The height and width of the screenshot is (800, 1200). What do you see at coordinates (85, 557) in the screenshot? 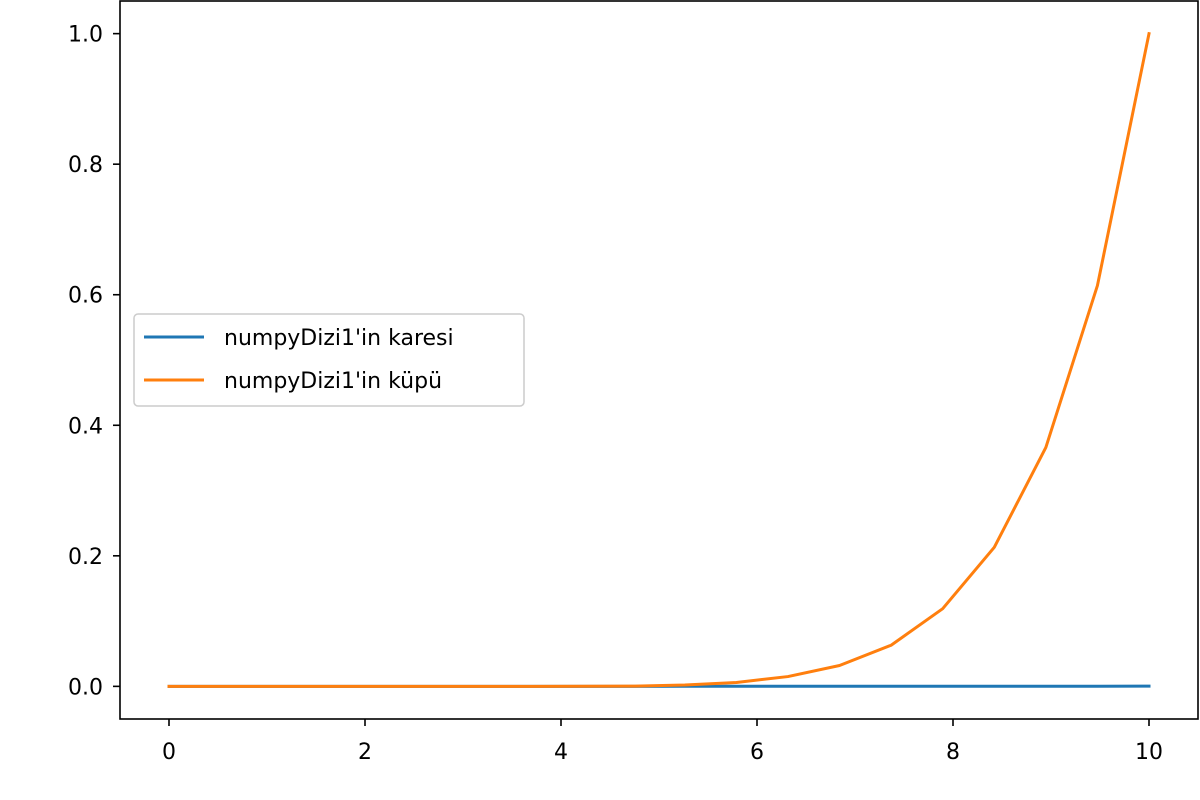
I see `y-tick-label: 0.2` at bounding box center [85, 557].